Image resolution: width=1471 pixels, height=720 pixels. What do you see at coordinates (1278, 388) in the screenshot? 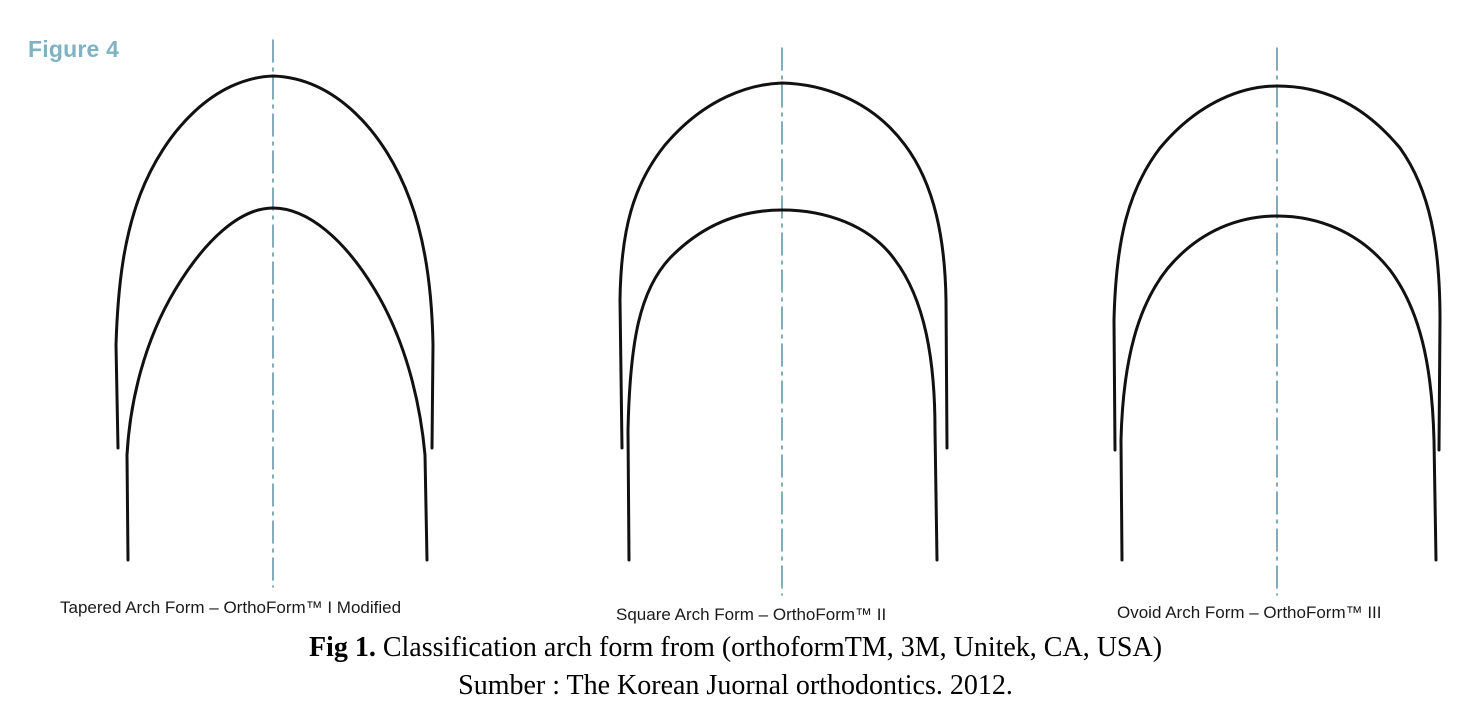
I see `ovoid-inner-arch` at bounding box center [1278, 388].